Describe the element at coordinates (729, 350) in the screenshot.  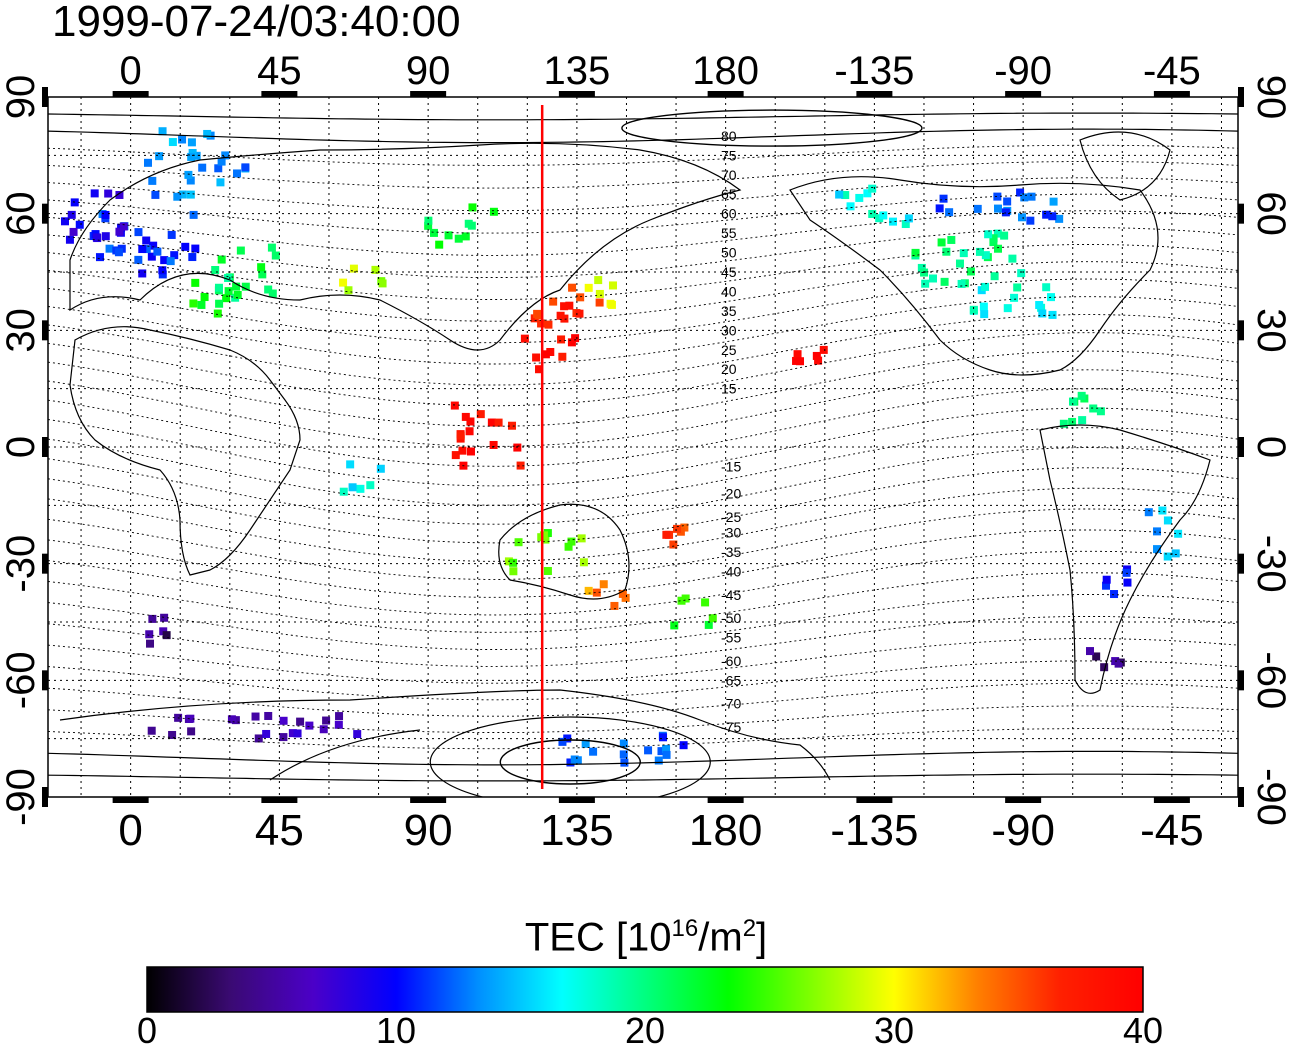
I see `contour-label: 25` at that location.